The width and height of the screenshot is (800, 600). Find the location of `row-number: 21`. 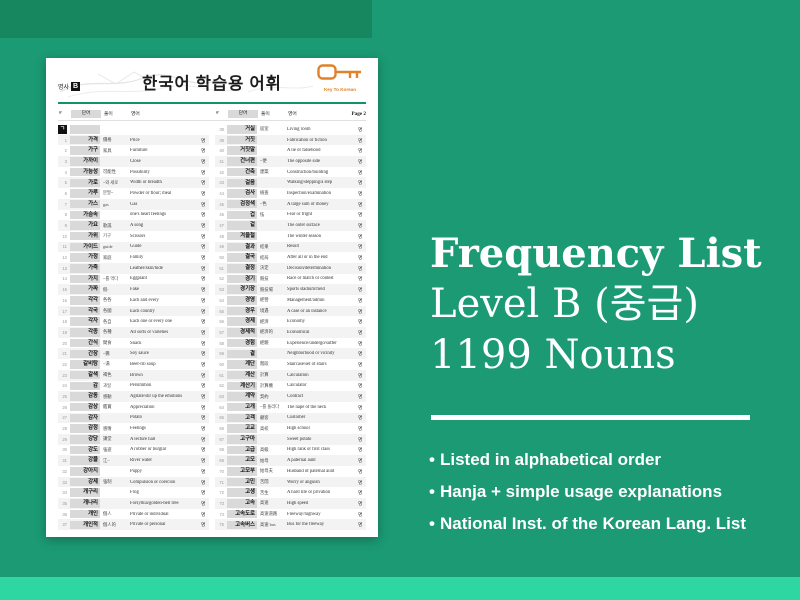

row-number: 21 is located at coordinates (64, 354).